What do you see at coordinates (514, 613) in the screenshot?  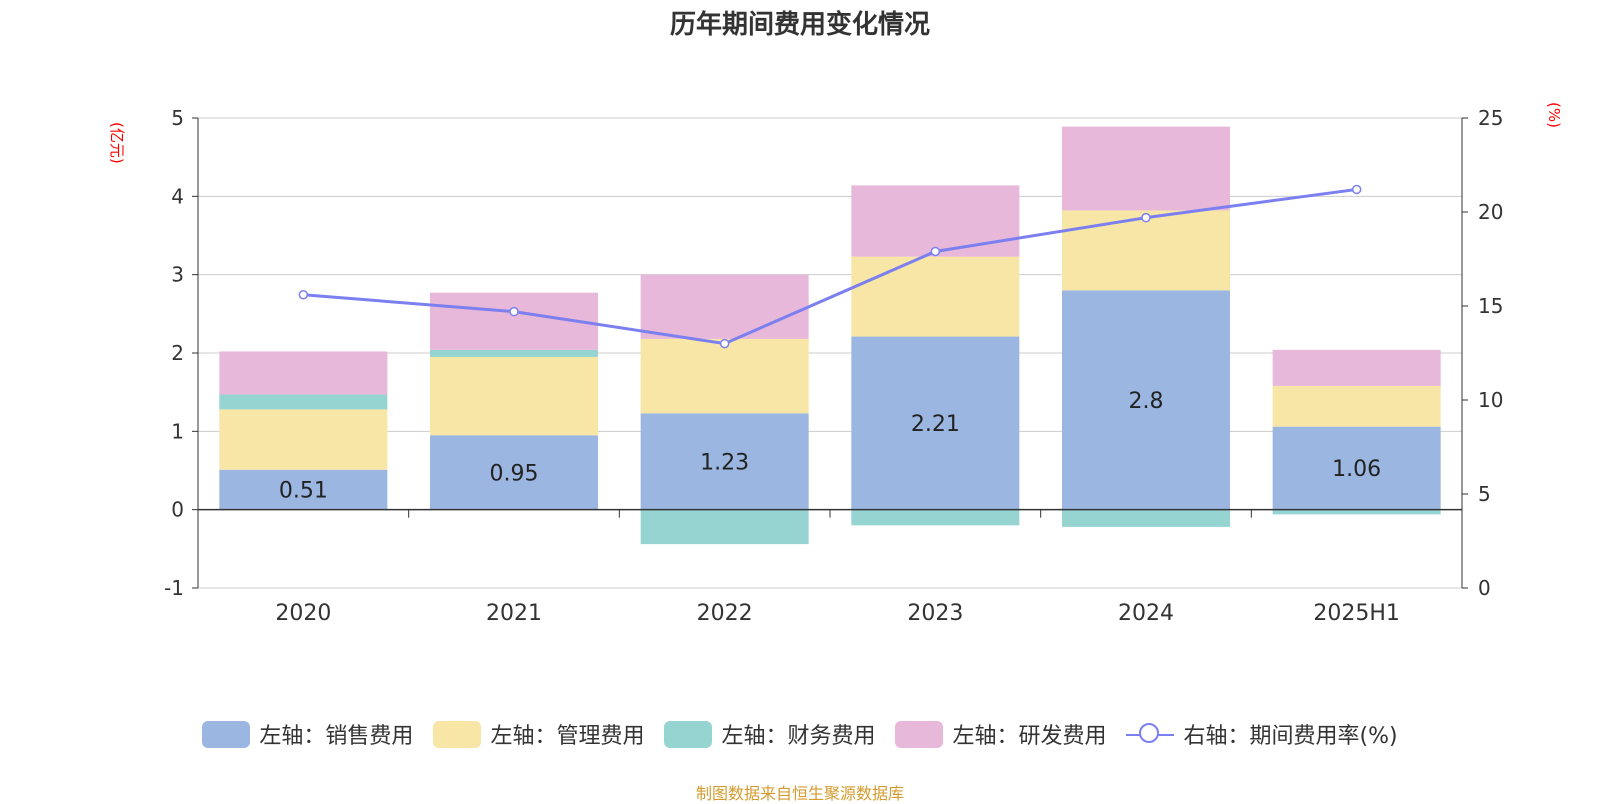 I see `x-axis-category-label: 2021` at bounding box center [514, 613].